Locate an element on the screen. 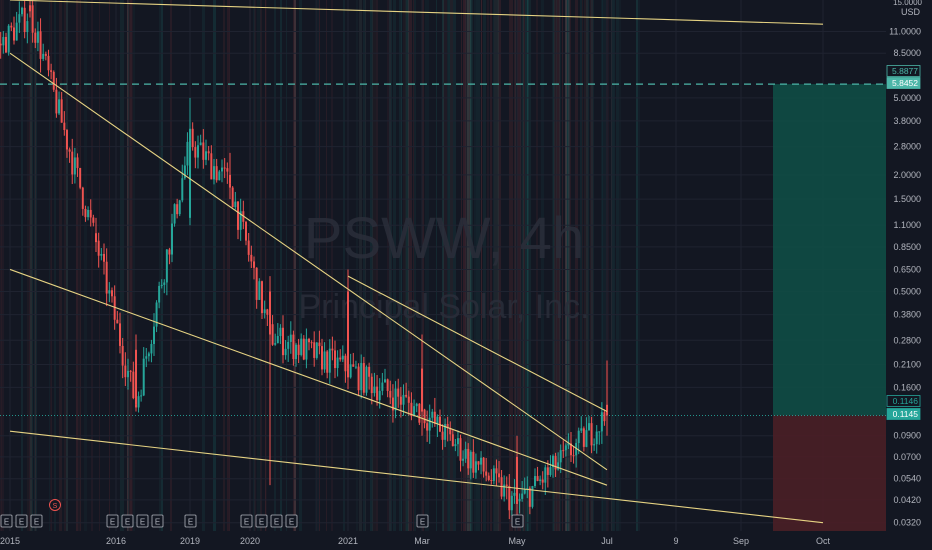 This screenshot has height=550, width=932. price-axis-tick: 0.0540 is located at coordinates (907, 479).